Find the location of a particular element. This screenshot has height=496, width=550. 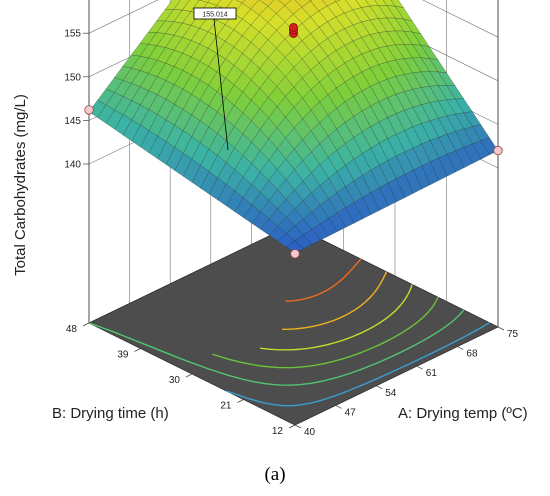

z-tick-label: 145 is located at coordinates (72, 121).